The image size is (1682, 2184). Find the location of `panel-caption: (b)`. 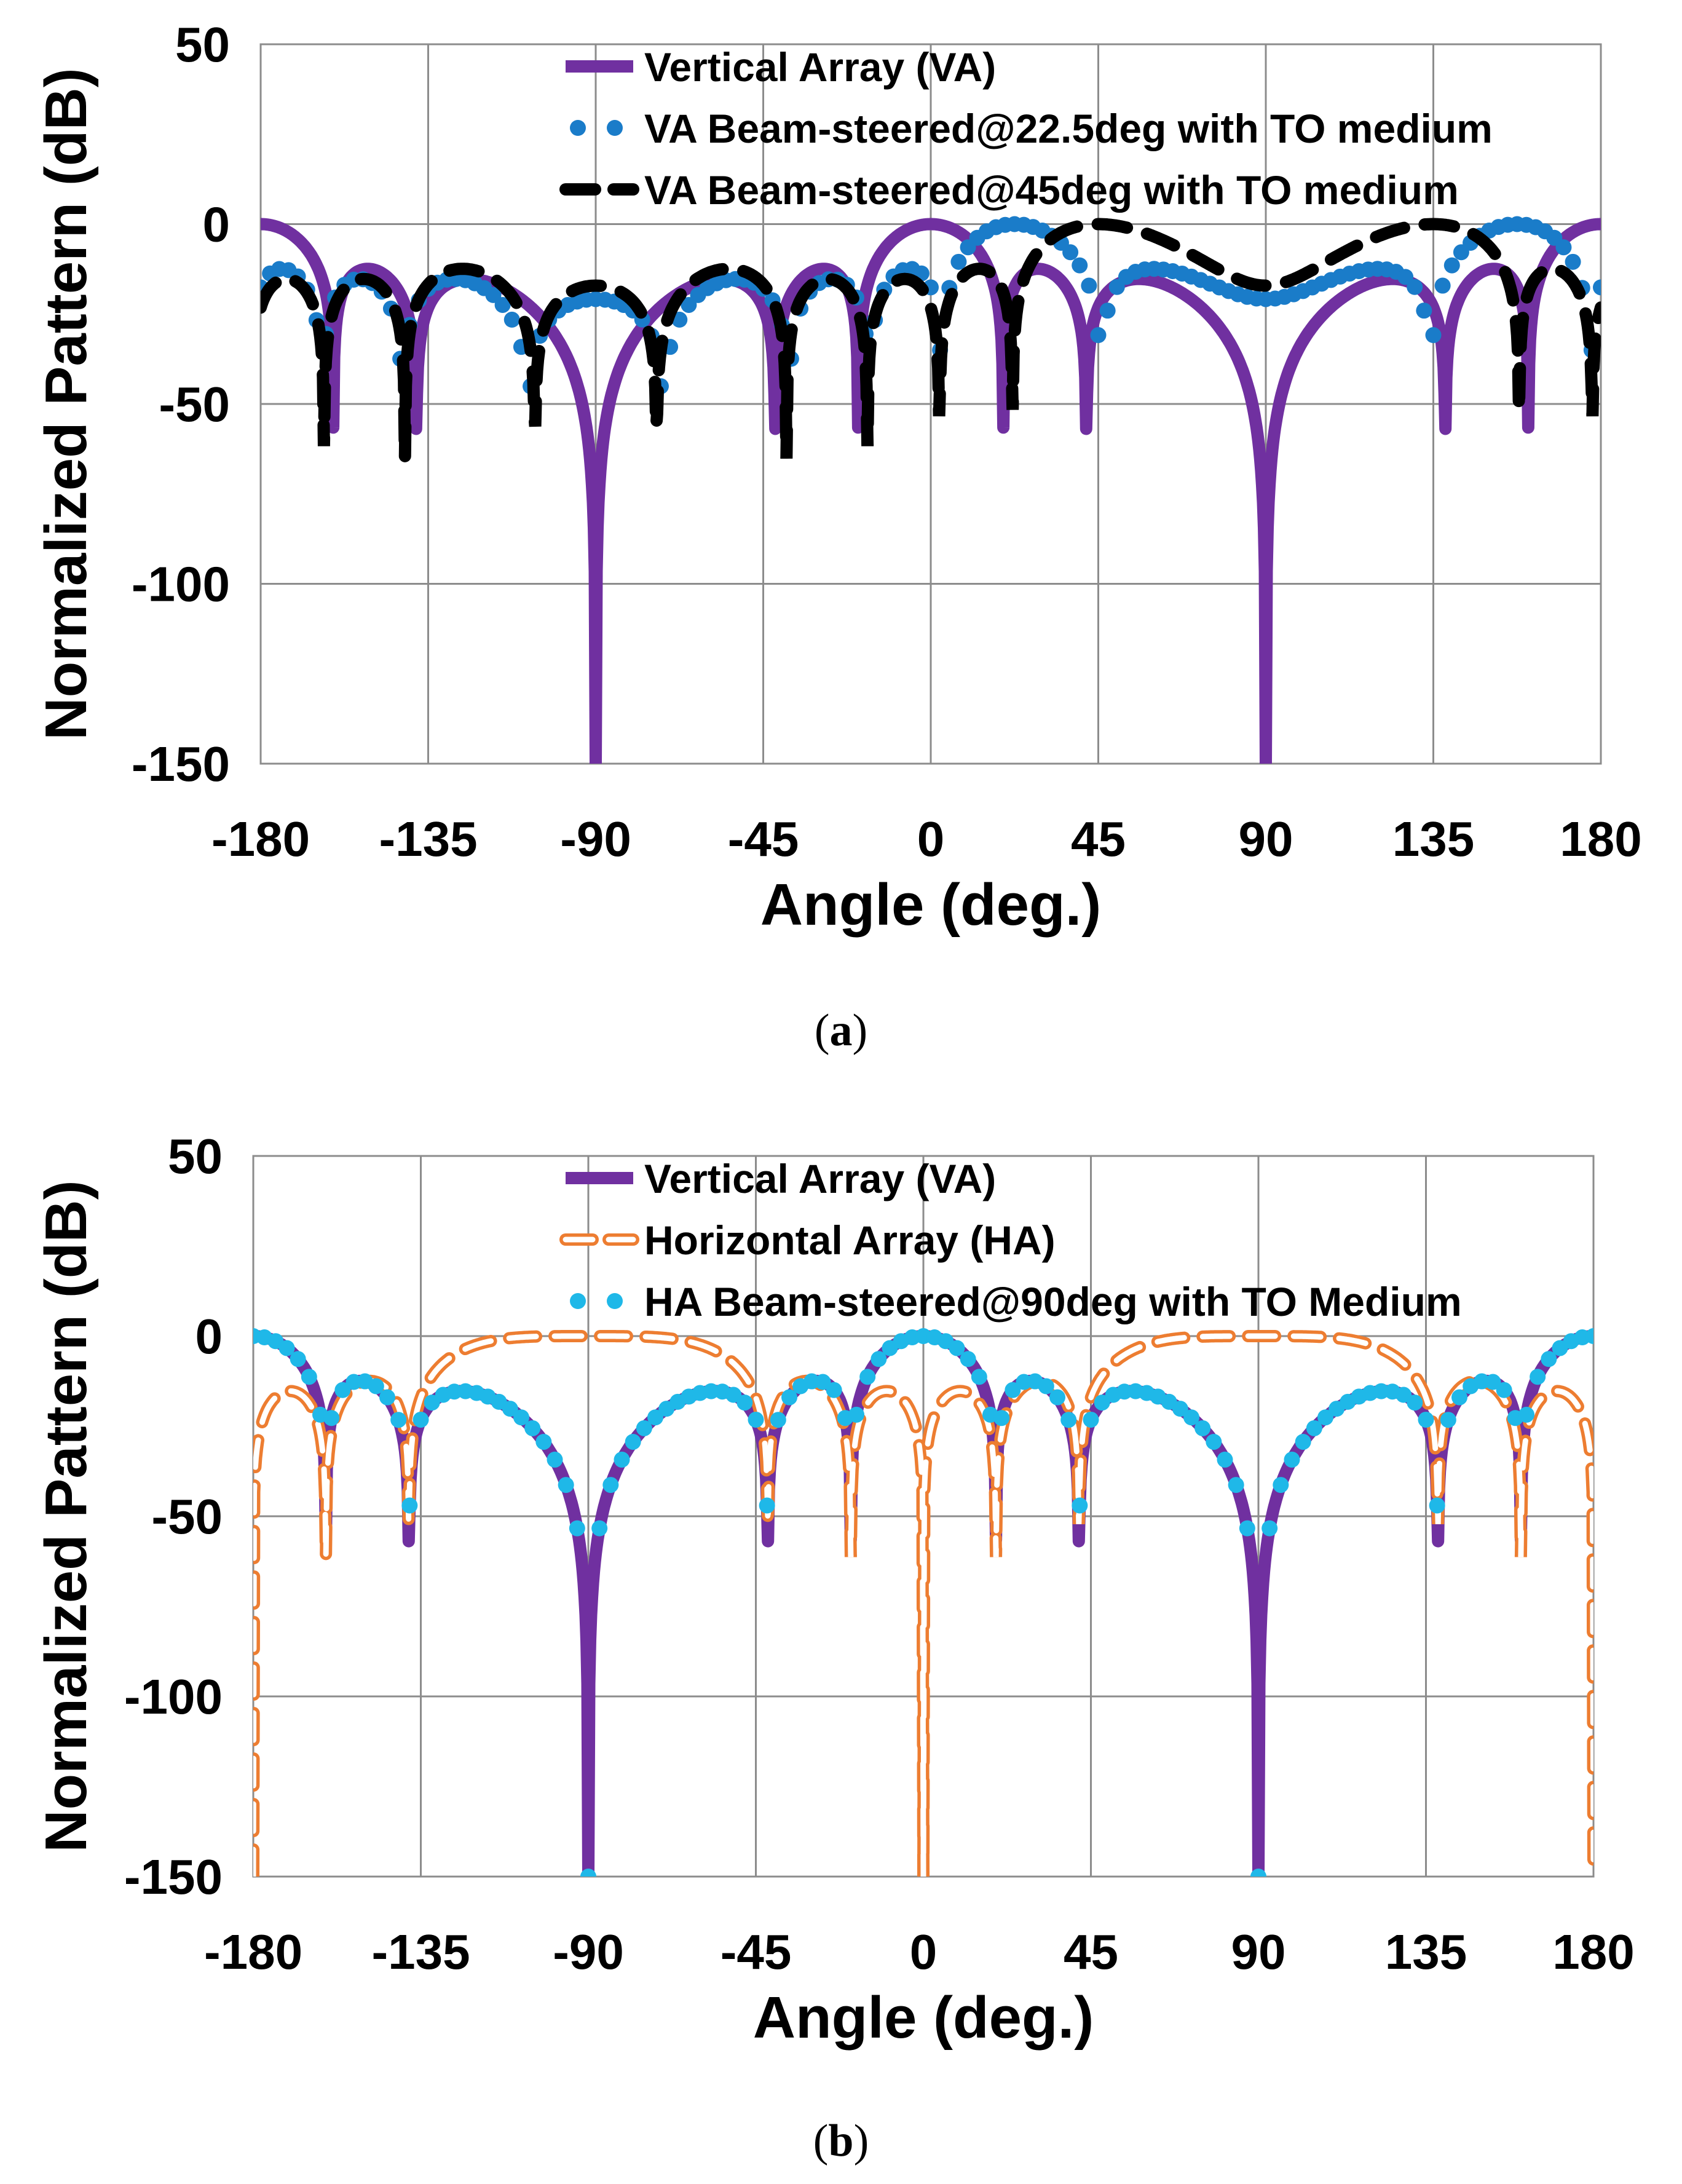

panel-caption: (b) is located at coordinates (841, 2141).